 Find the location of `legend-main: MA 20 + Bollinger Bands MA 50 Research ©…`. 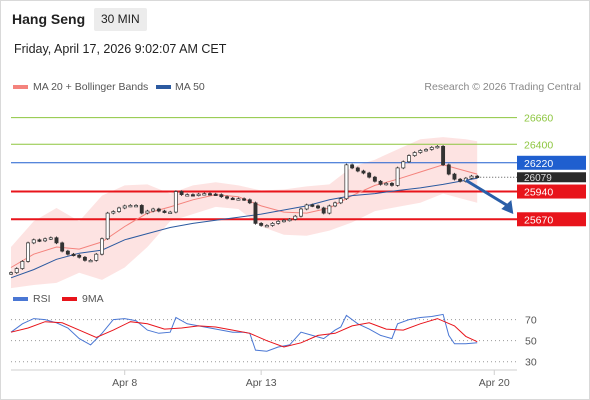

legend-main: MA 20 + Bollinger Bands MA 50 Research ©… is located at coordinates (297, 87).